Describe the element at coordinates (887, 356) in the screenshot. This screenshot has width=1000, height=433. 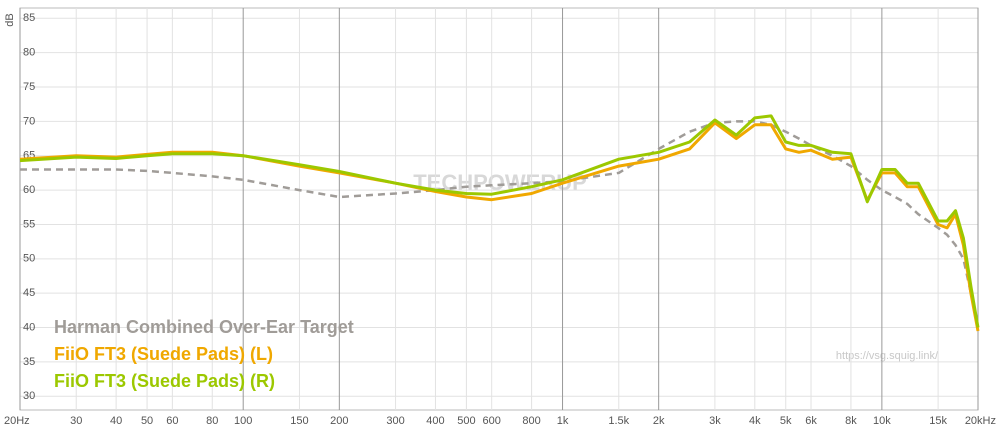
I see `source-url: https://vsg.squig.link/` at that location.